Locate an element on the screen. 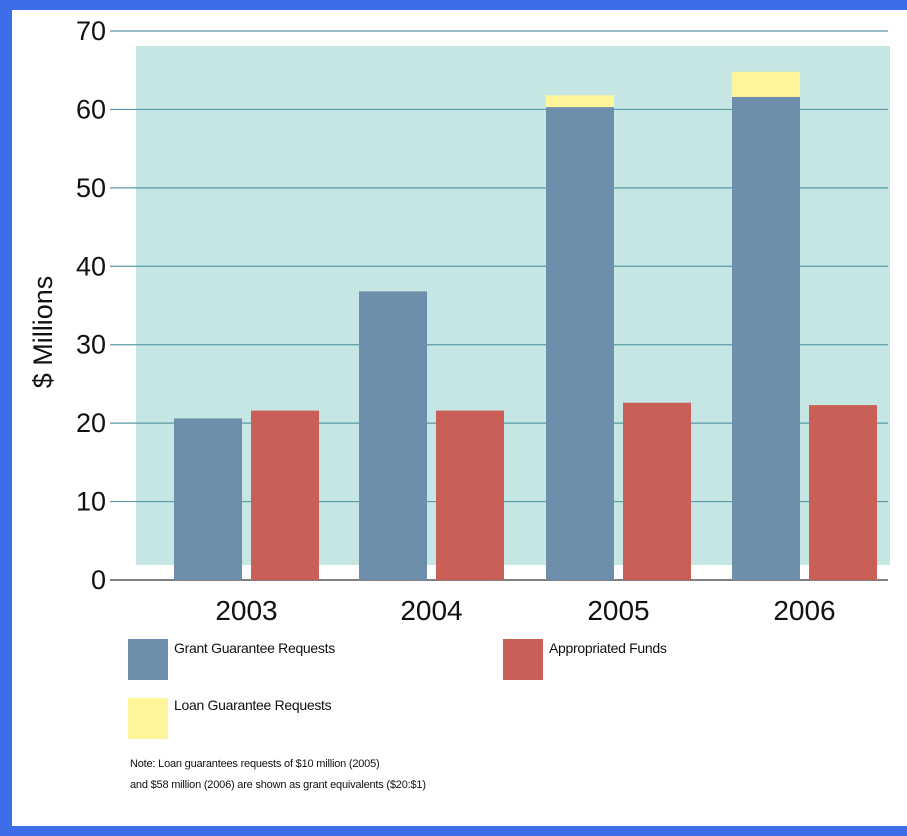 This screenshot has width=907, height=836. x-axis-ticks: 2003 2004 2005 2006 is located at coordinates (525, 610).